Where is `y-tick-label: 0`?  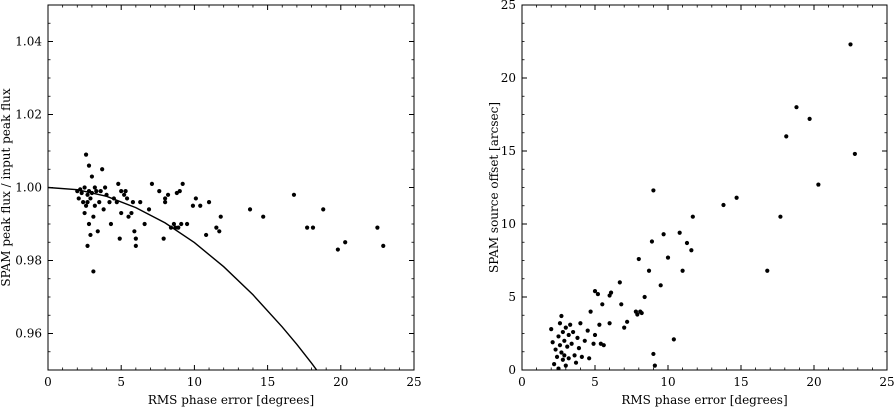
y-tick-label: 0 is located at coordinates (512, 370).